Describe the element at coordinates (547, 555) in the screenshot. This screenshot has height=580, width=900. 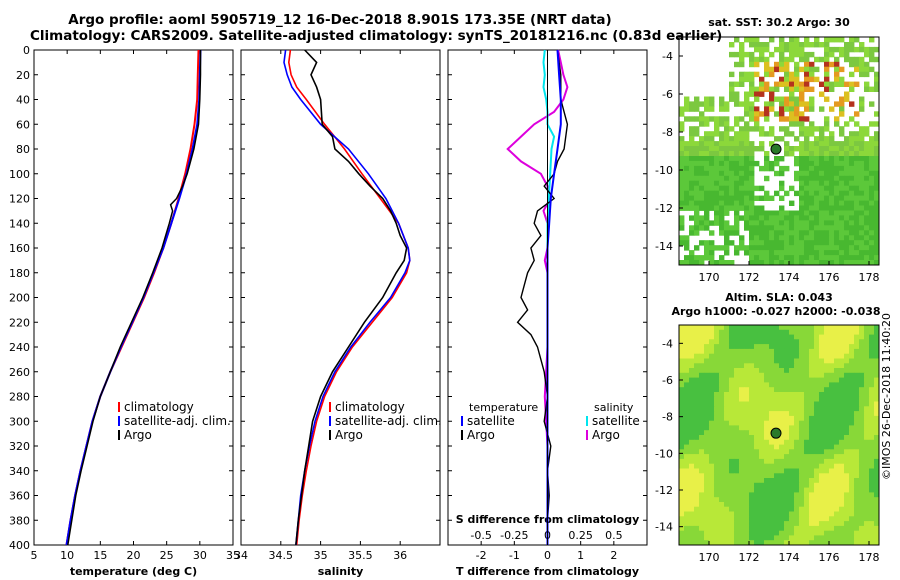
I see `x-tick-label: 0` at that location.